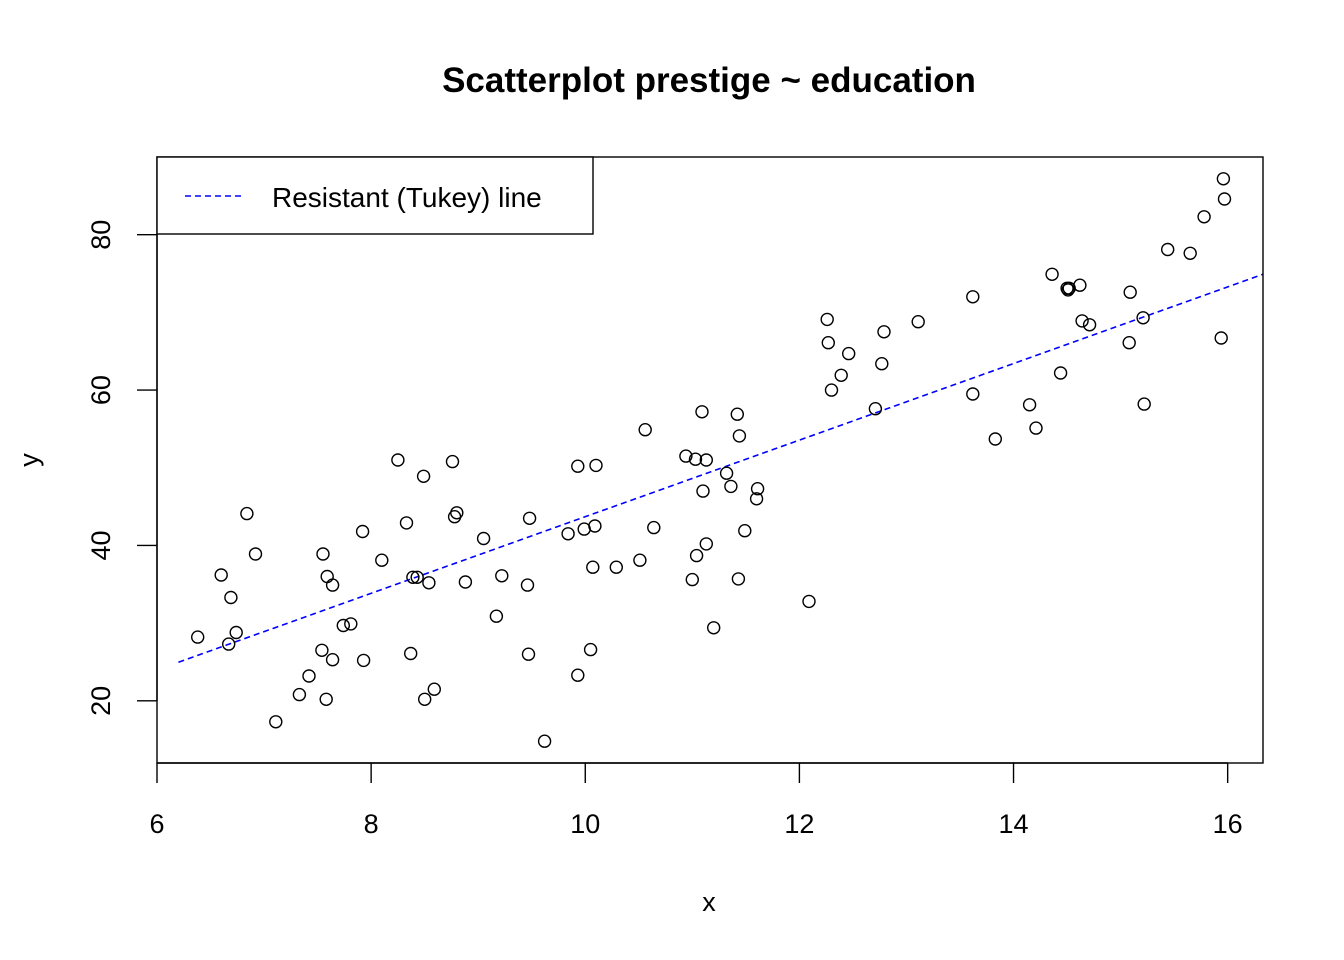 The width and height of the screenshot is (1344, 960). Describe the element at coordinates (371, 824) in the screenshot. I see `x-tick-label: 8` at that location.